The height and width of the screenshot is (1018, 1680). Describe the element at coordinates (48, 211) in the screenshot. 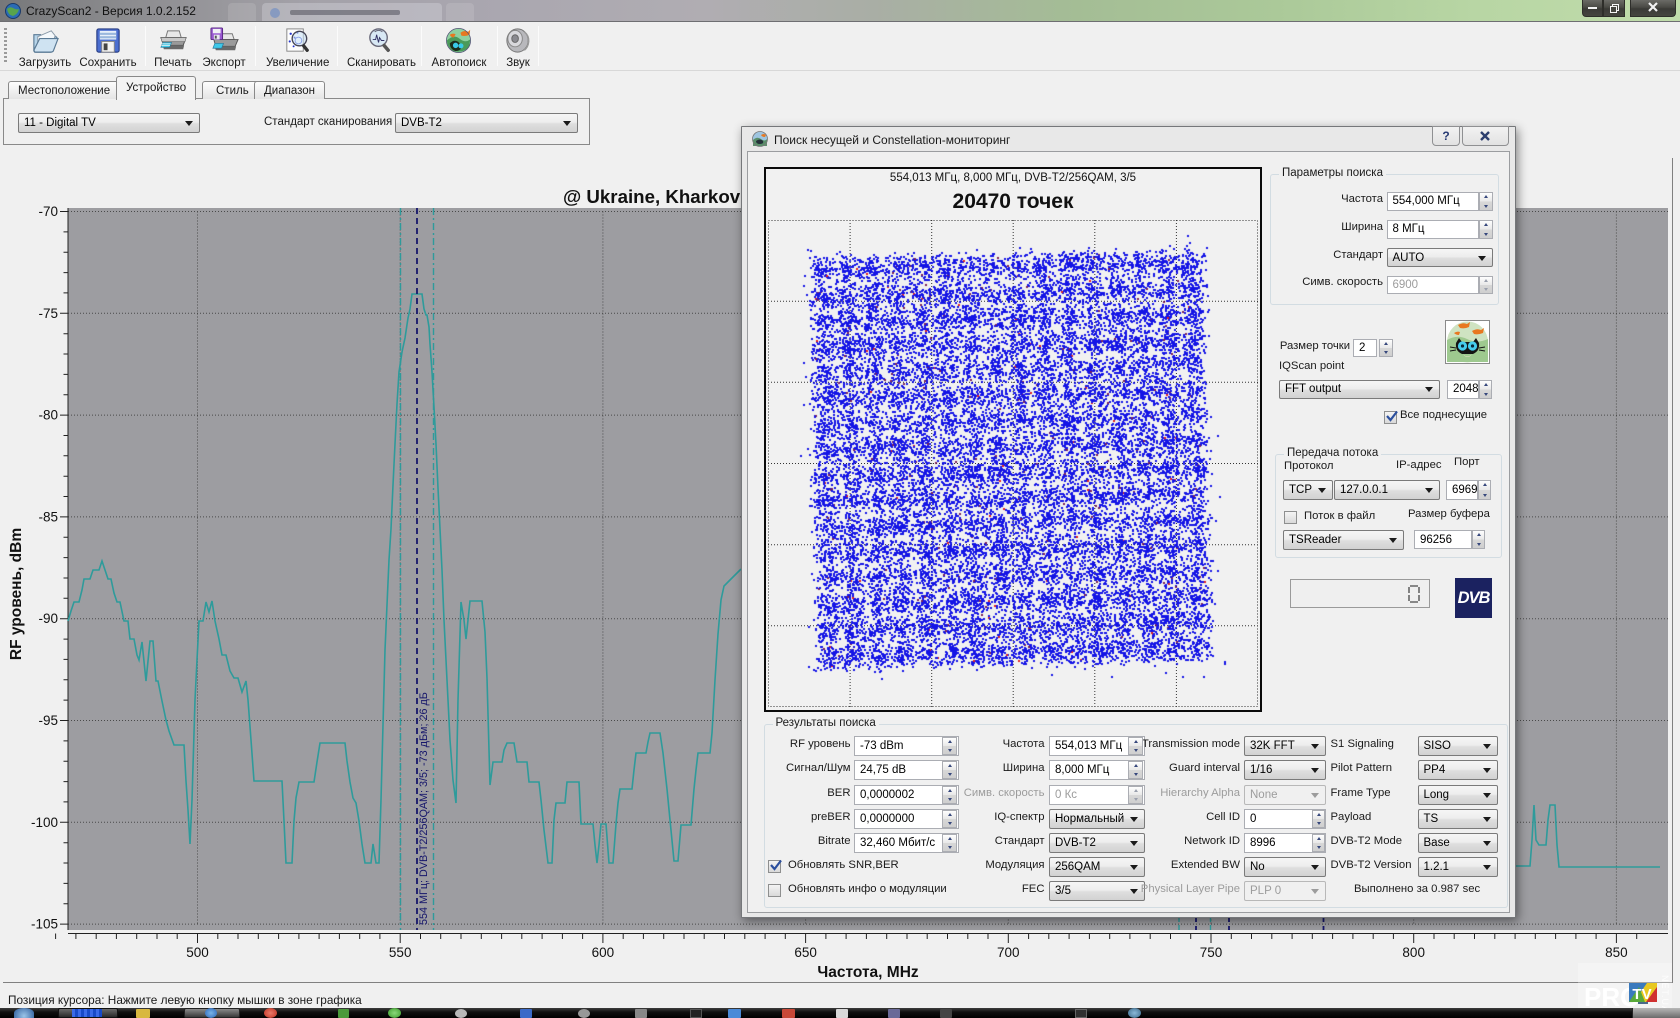

I see `svg-text: -70` at that location.